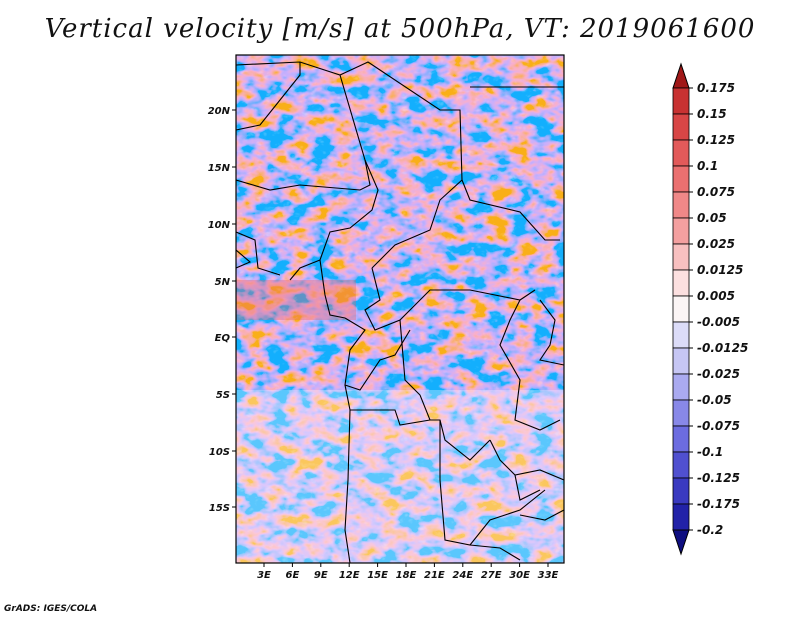 The width and height of the screenshot is (800, 618). What do you see at coordinates (51, 609) in the screenshot?
I see `grads-credit: GrADS: IGES/COLA` at bounding box center [51, 609].